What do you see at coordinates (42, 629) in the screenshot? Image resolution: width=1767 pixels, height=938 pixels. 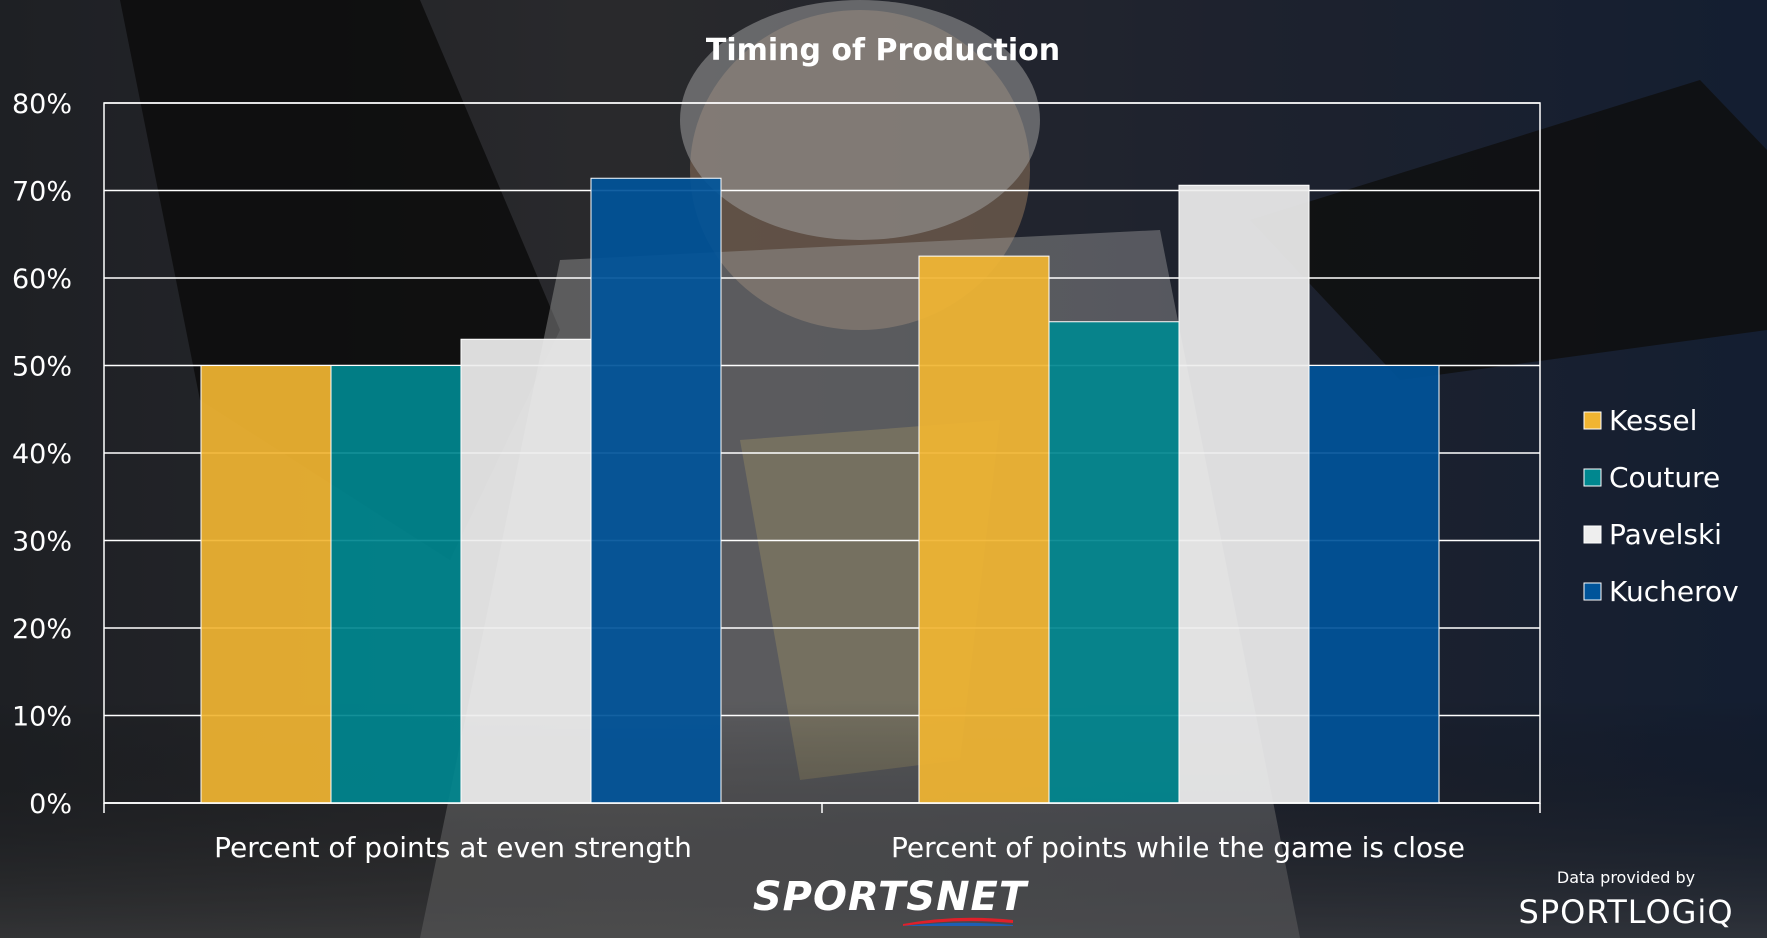 I see `y-tick-label: 20%` at bounding box center [42, 629].